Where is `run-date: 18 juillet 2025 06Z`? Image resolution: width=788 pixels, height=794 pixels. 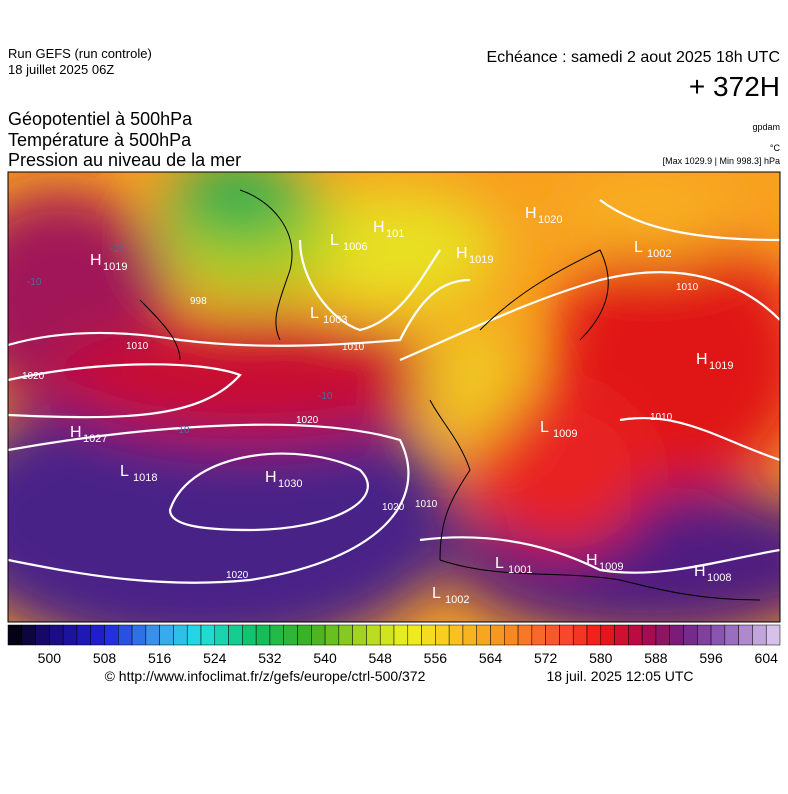
run-date: 18 juillet 2025 06Z is located at coordinates (61, 69).